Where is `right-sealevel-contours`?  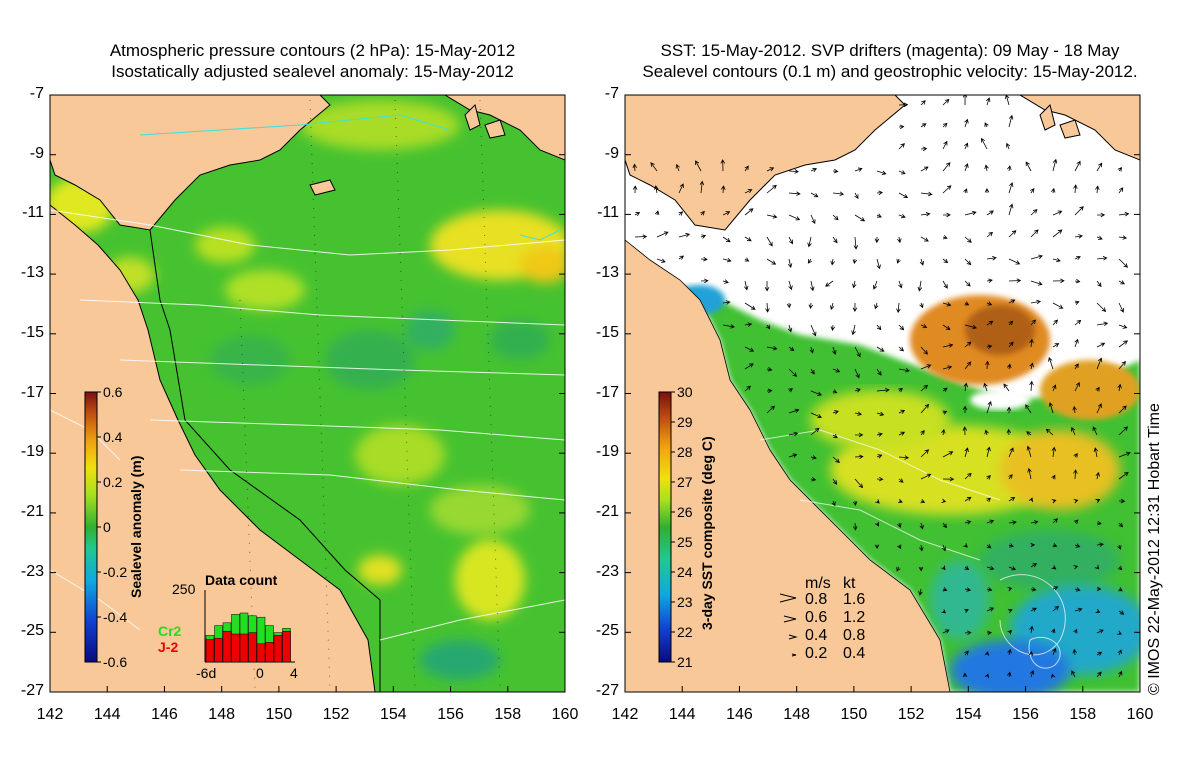 right-sealevel-contours is located at coordinates (912, 549).